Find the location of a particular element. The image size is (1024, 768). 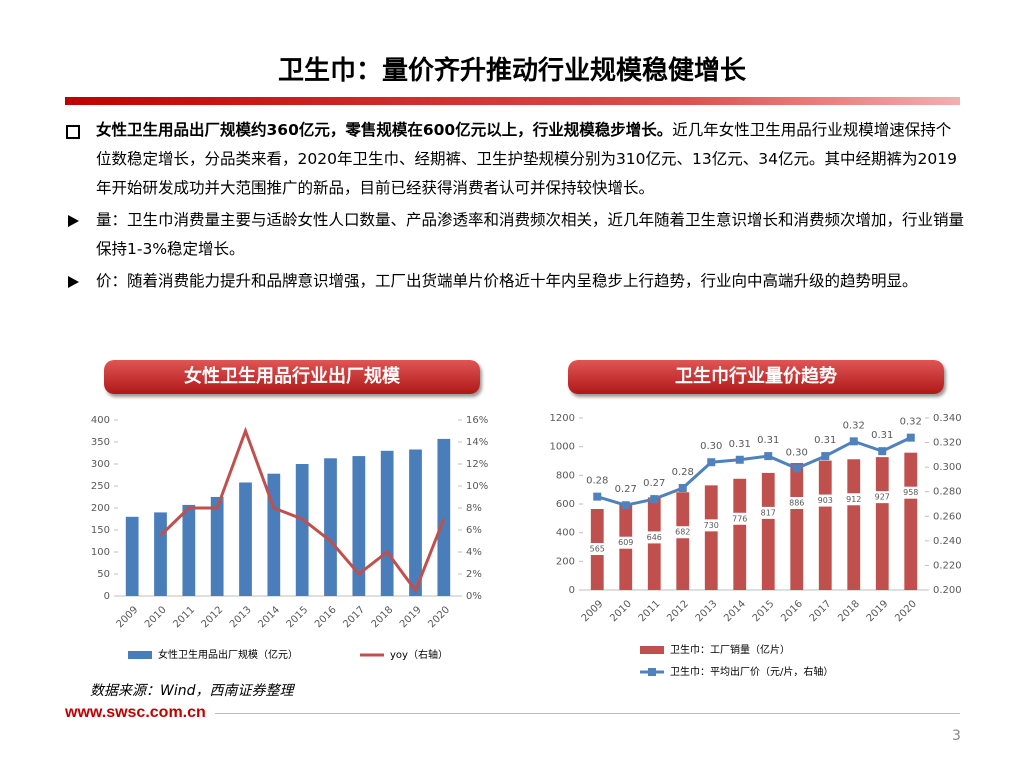

y2-tick-label: 0.240 is located at coordinates (947, 541).